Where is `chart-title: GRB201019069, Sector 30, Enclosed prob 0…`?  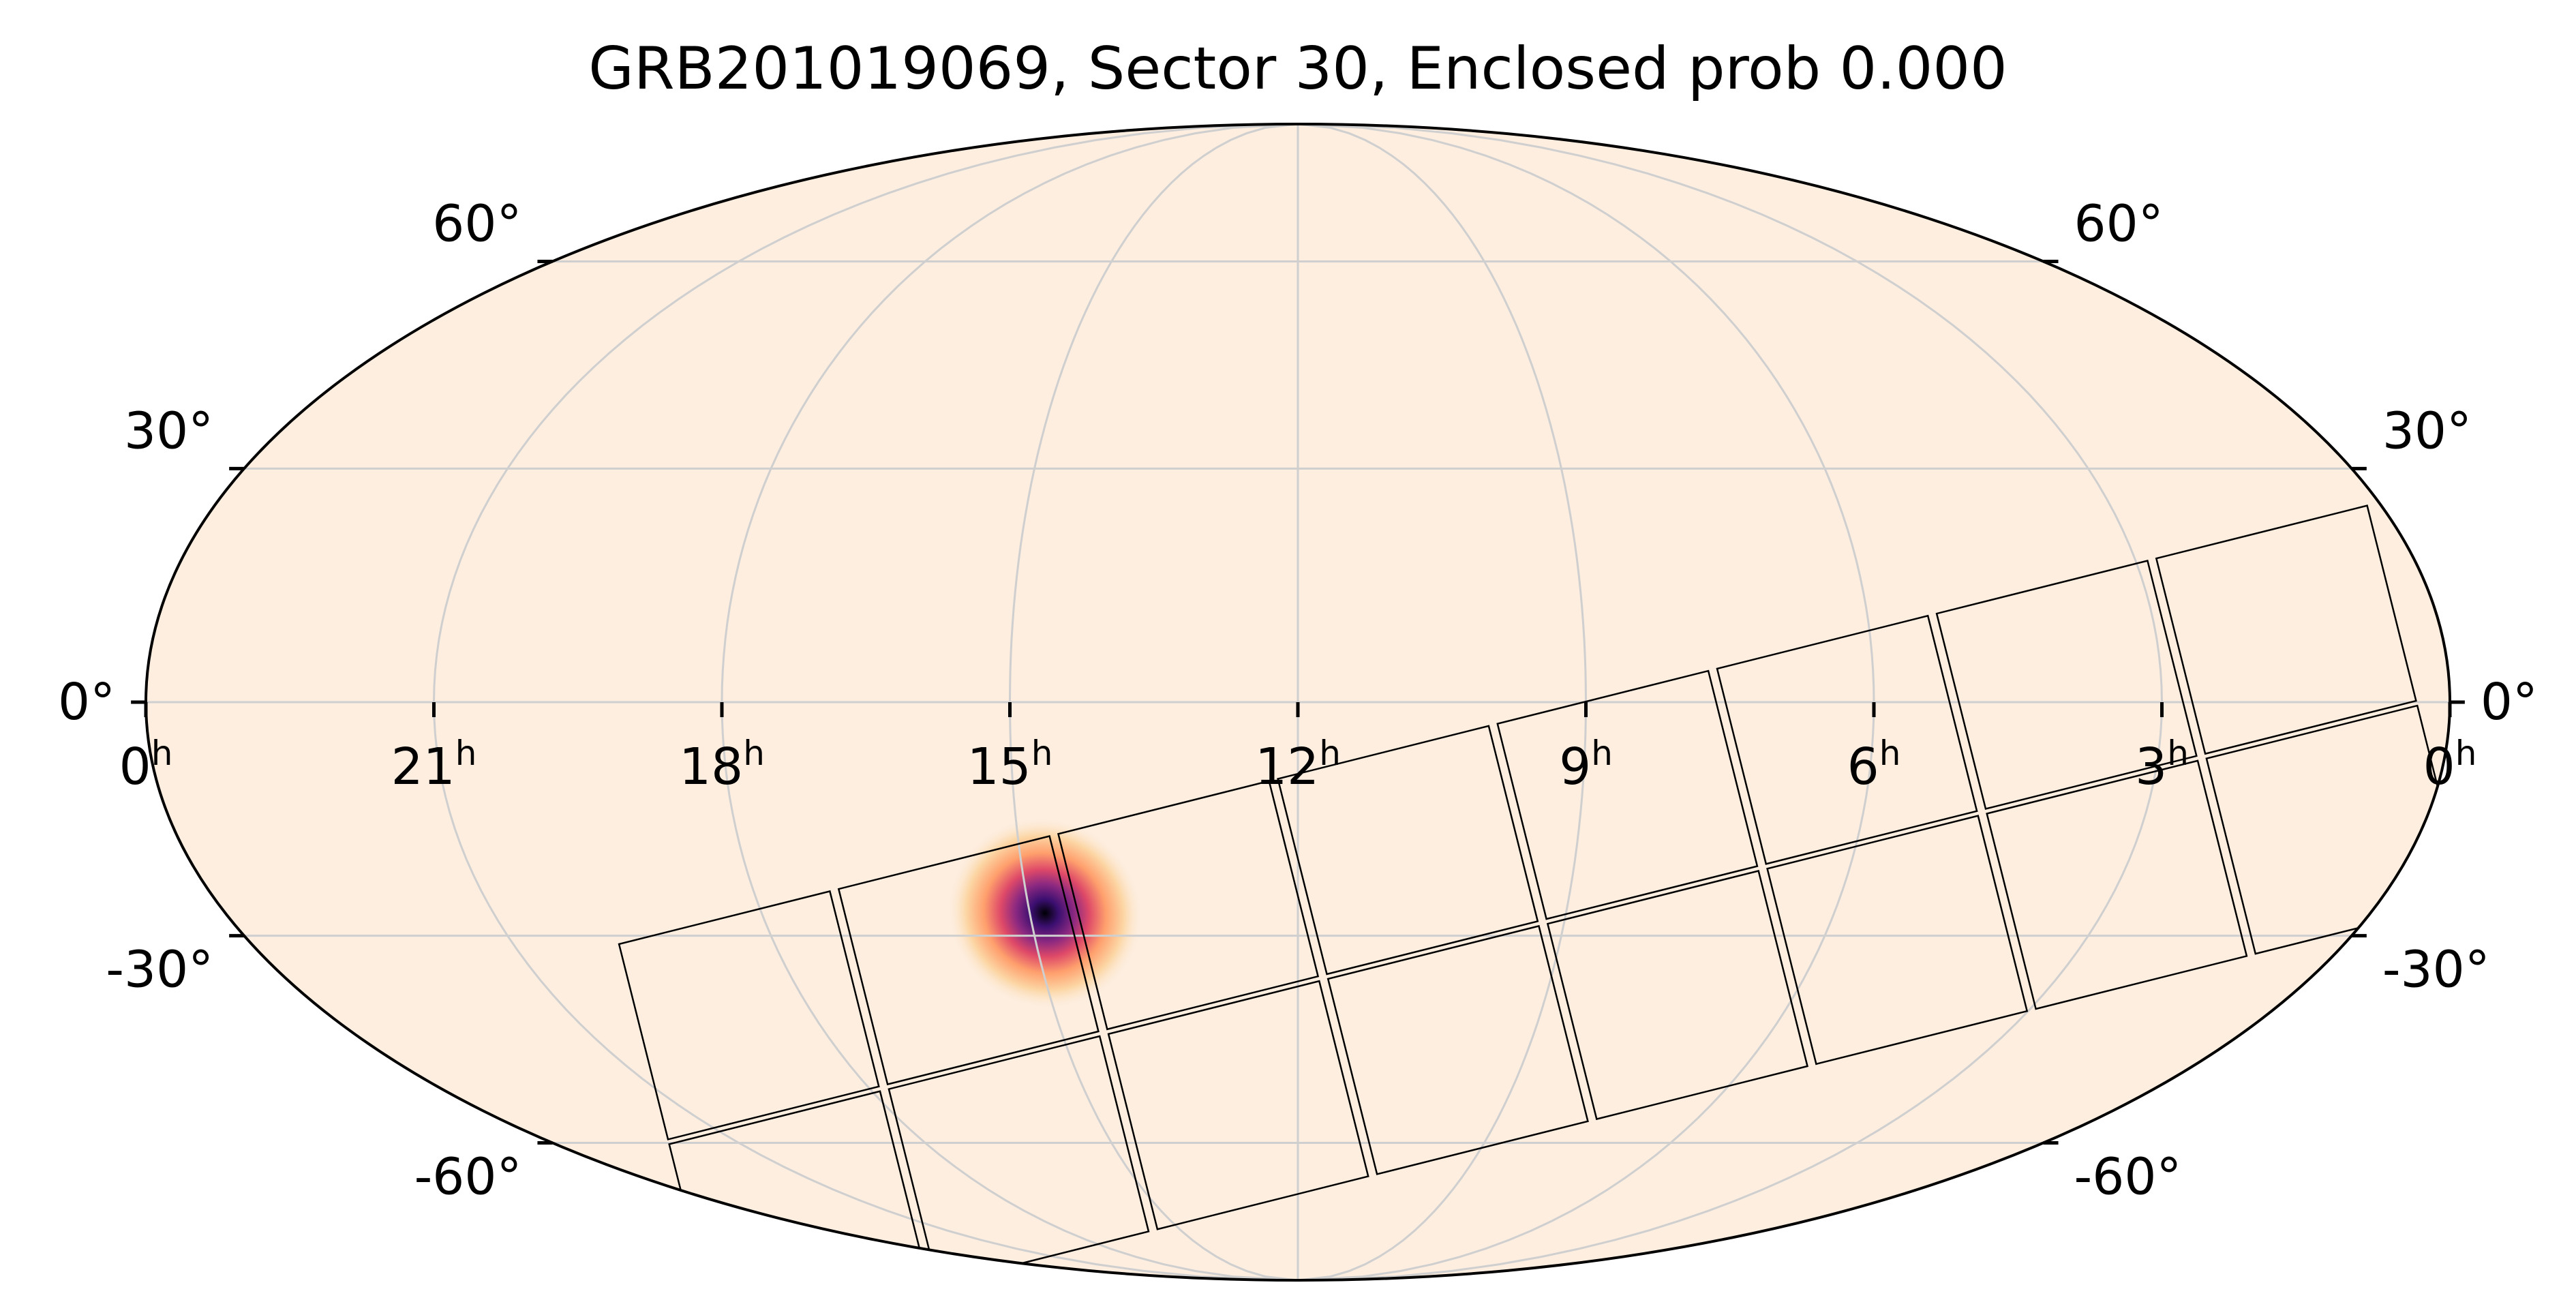
chart-title: GRB201019069, Sector 30, Enclosed prob 0… is located at coordinates (1297, 69).